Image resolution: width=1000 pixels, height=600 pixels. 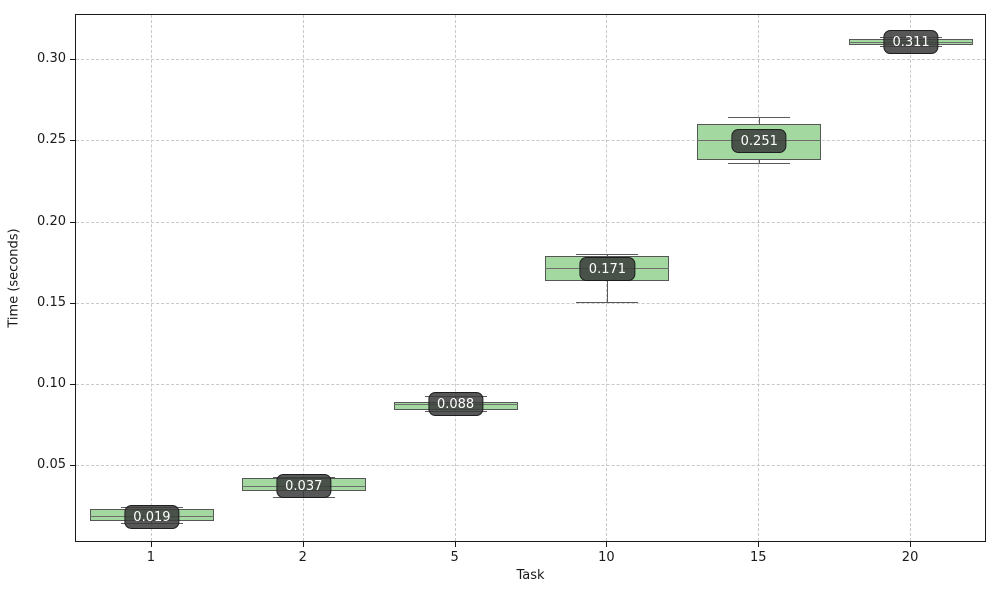 What do you see at coordinates (607, 268) in the screenshot?
I see `box-value-label: 0.171` at bounding box center [607, 268].